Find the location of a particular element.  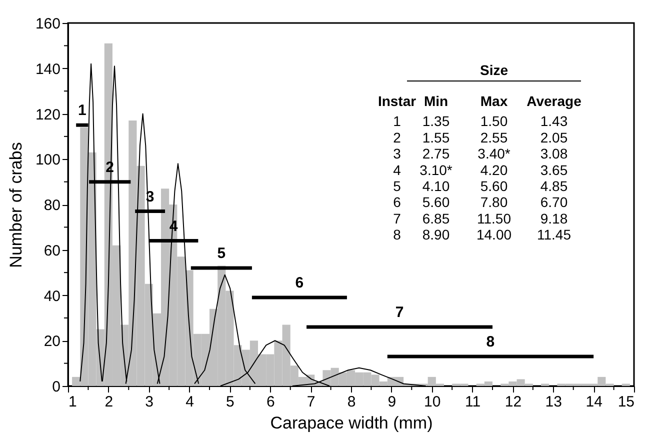

series-label: 5 is located at coordinates (221, 253).